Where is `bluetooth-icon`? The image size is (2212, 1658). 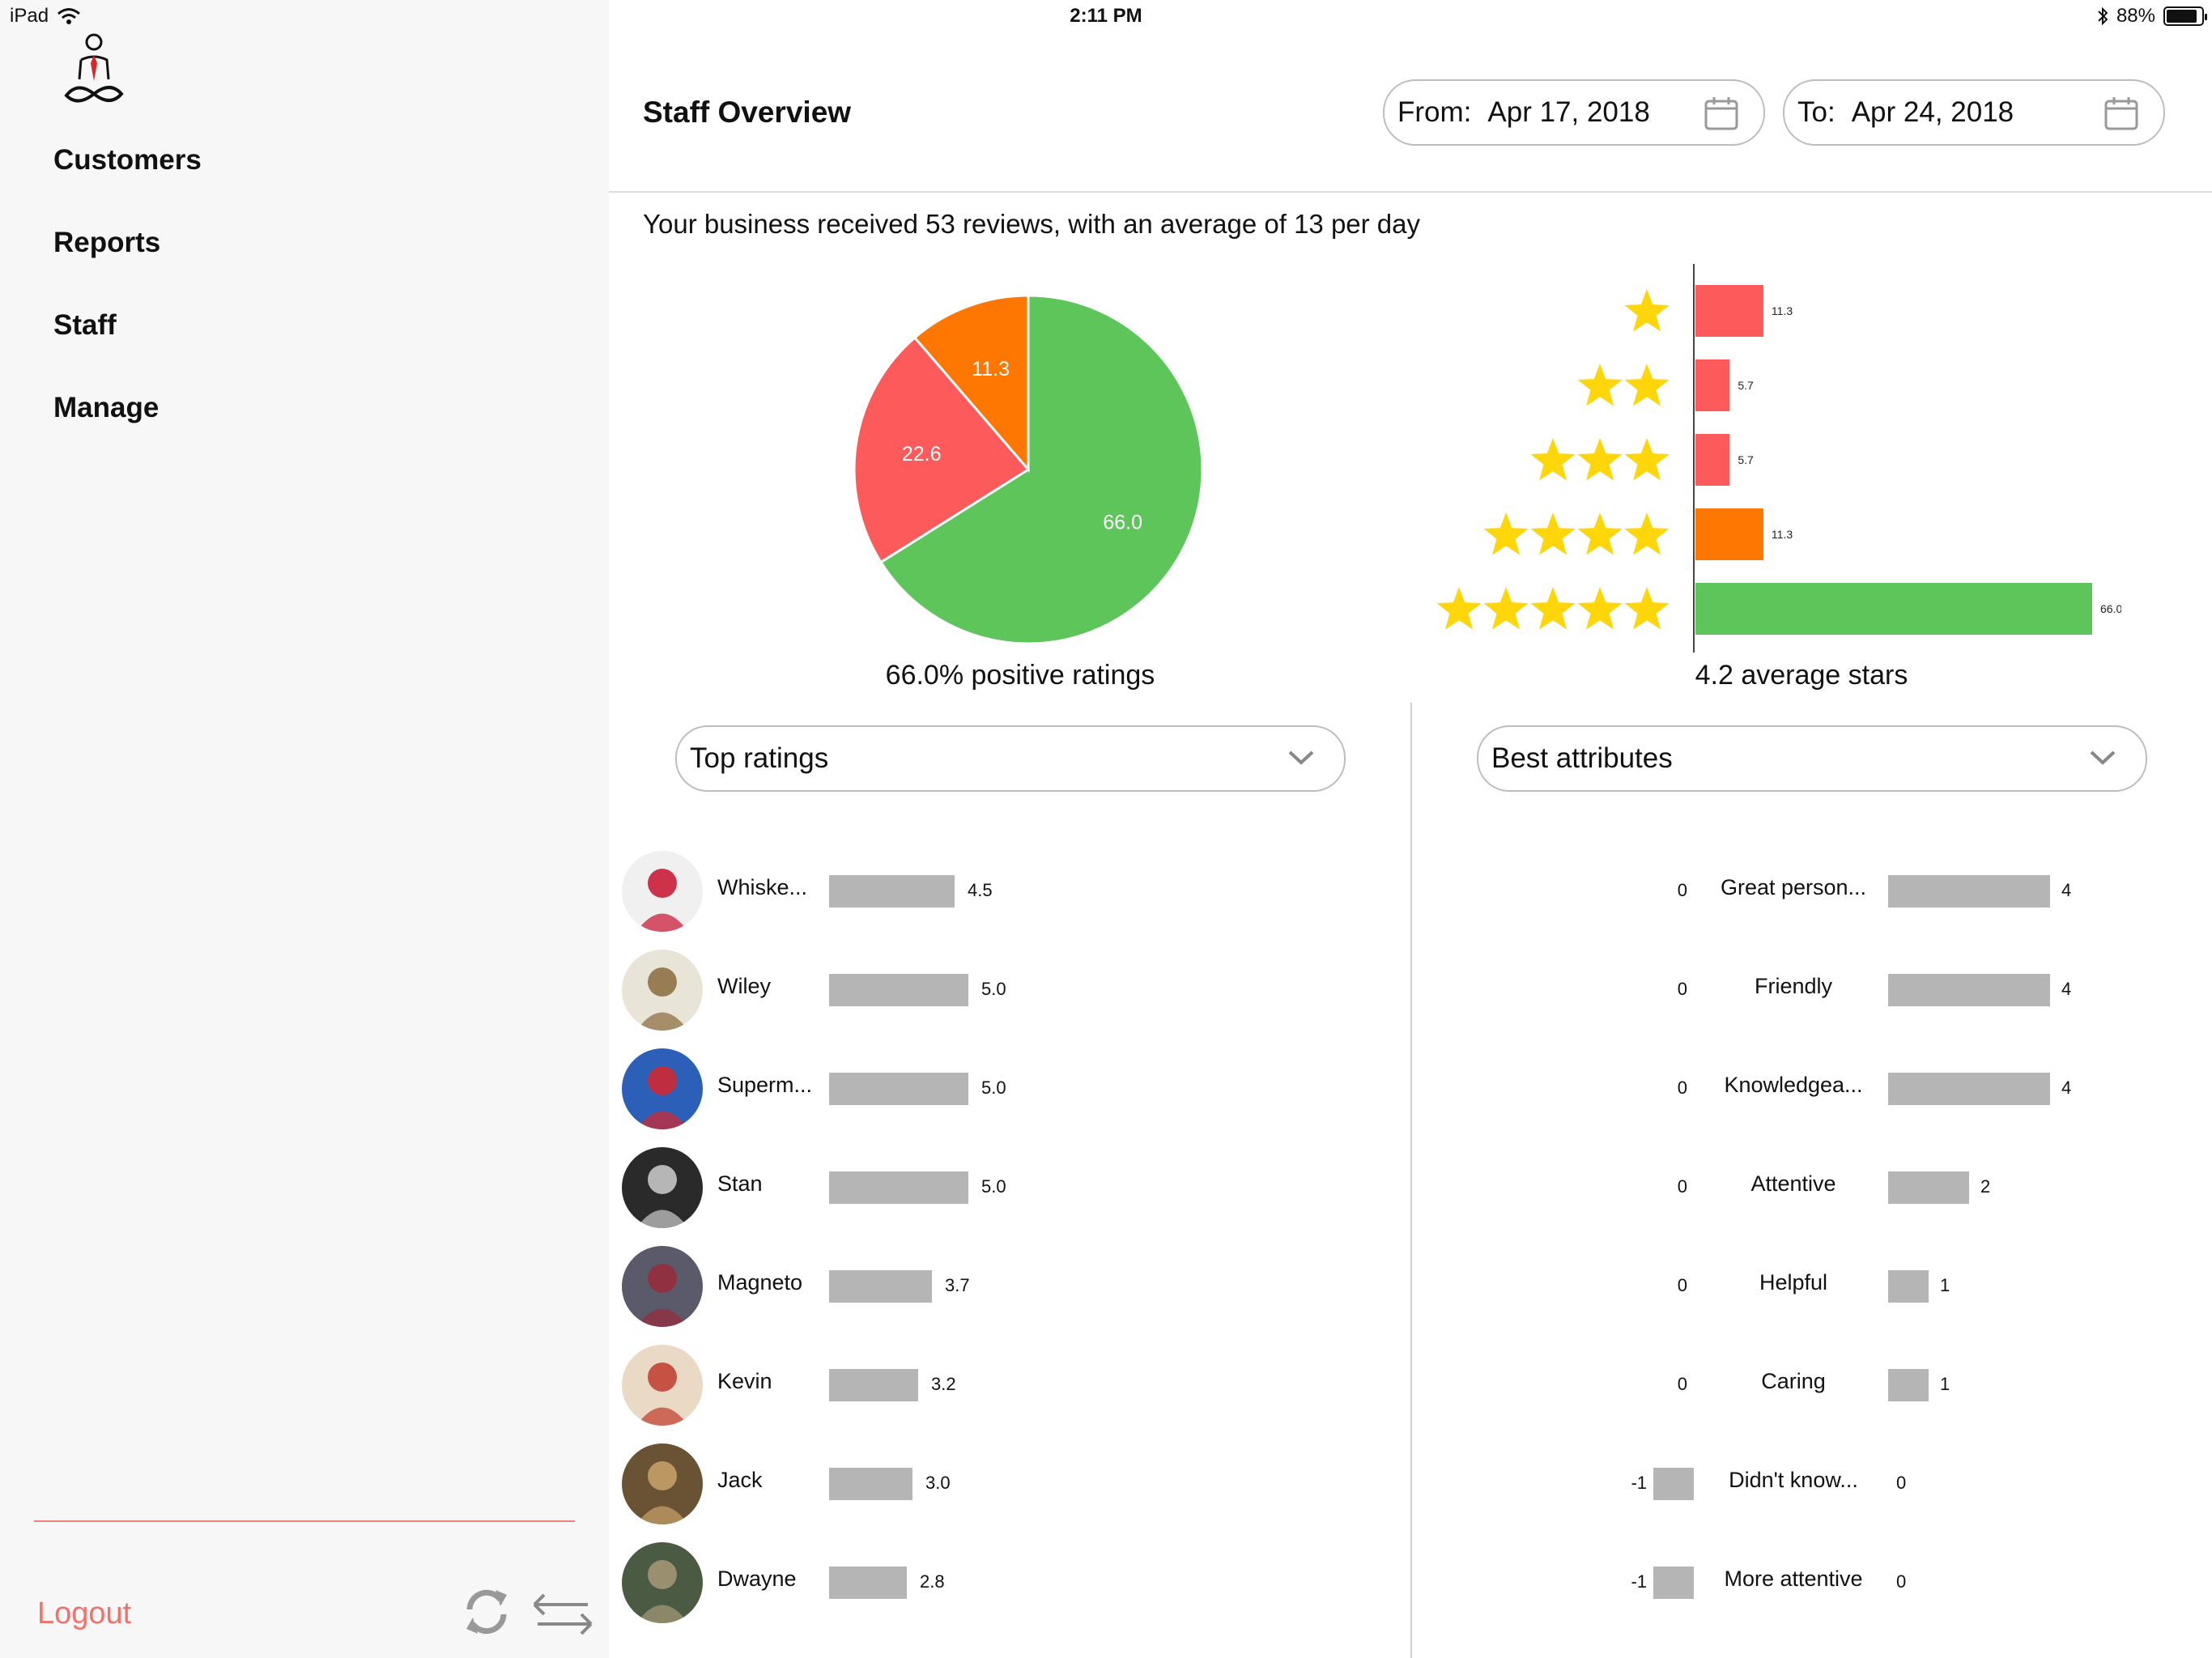
bluetooth-icon is located at coordinates (2103, 16).